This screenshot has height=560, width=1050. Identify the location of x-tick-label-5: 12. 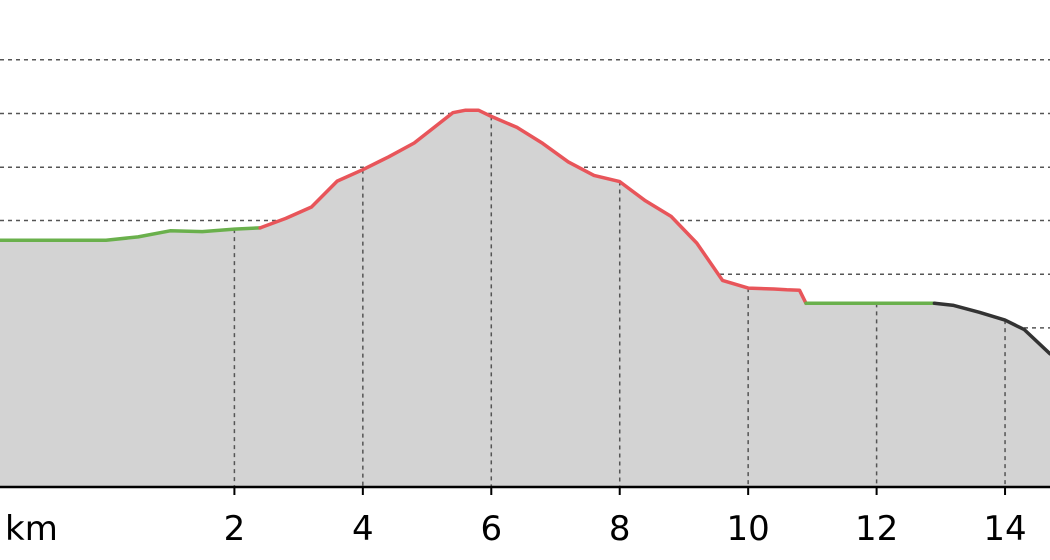
(876, 529).